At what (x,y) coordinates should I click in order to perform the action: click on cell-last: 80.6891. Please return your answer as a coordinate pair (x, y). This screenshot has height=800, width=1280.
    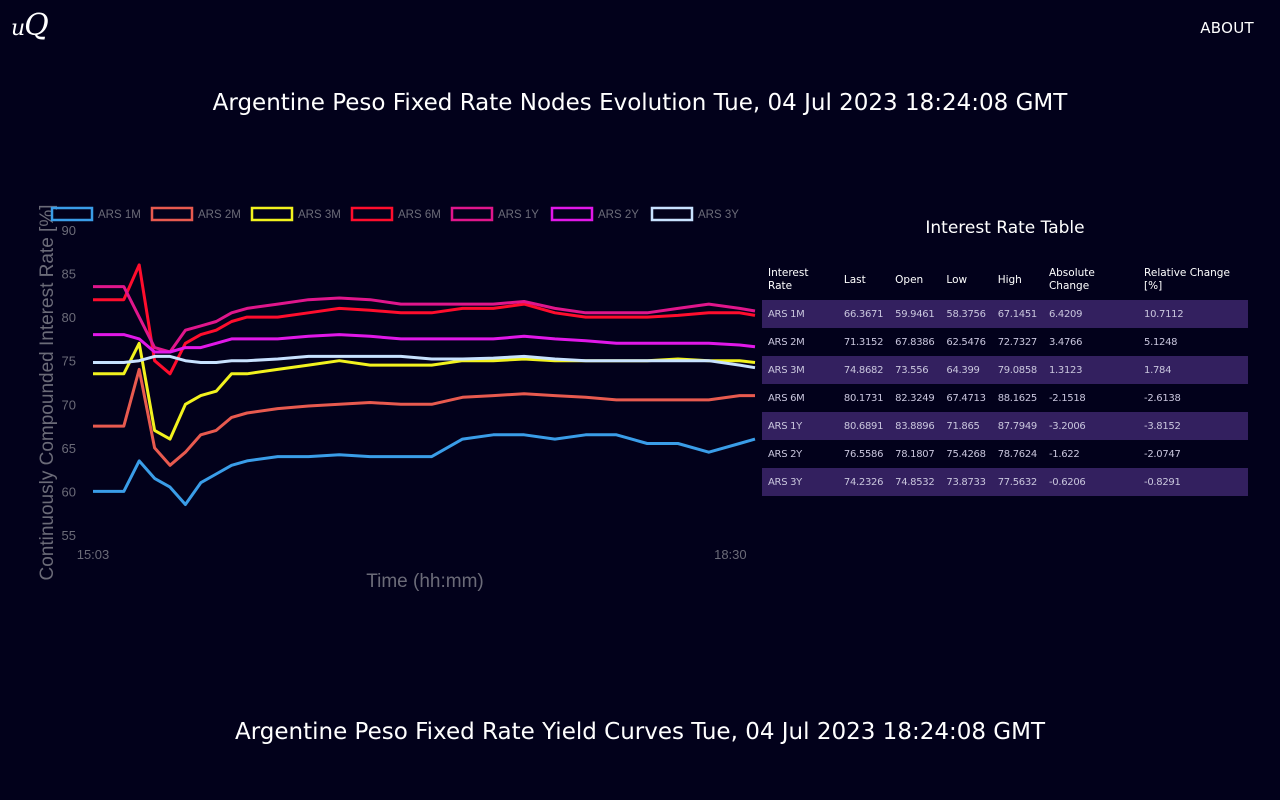
    Looking at the image, I should click on (863, 426).